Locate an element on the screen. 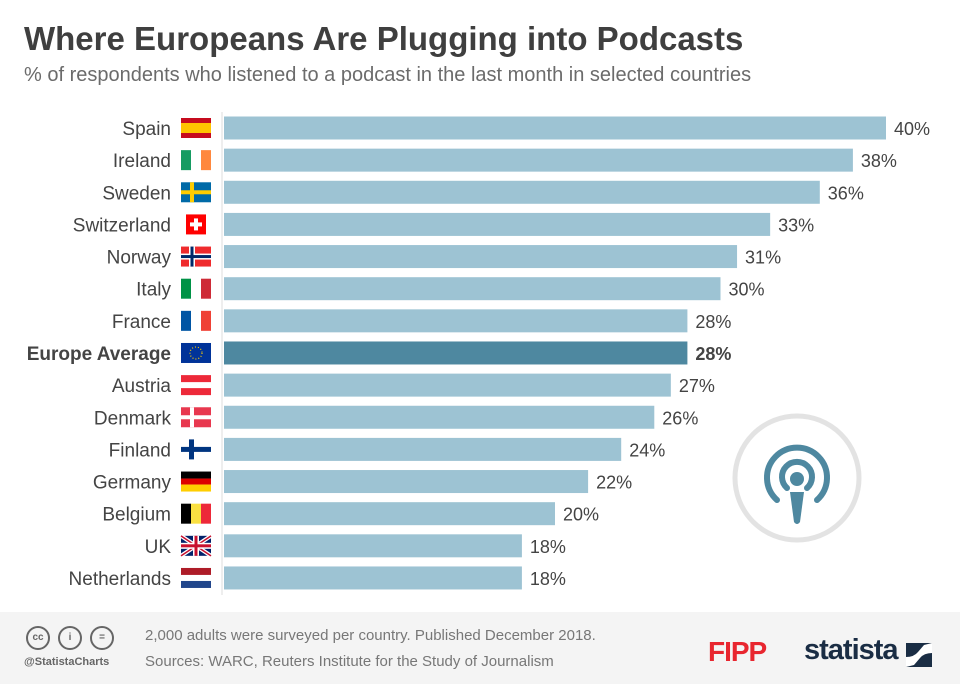  value-label: 33% is located at coordinates (796, 225).